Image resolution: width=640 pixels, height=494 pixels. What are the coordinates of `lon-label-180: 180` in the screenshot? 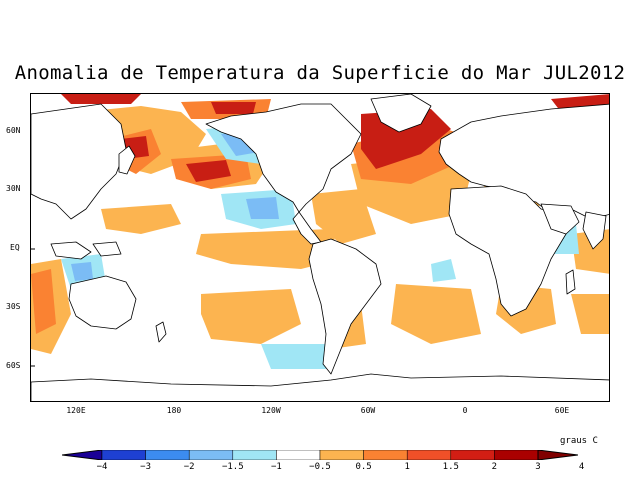 It's located at (174, 410).